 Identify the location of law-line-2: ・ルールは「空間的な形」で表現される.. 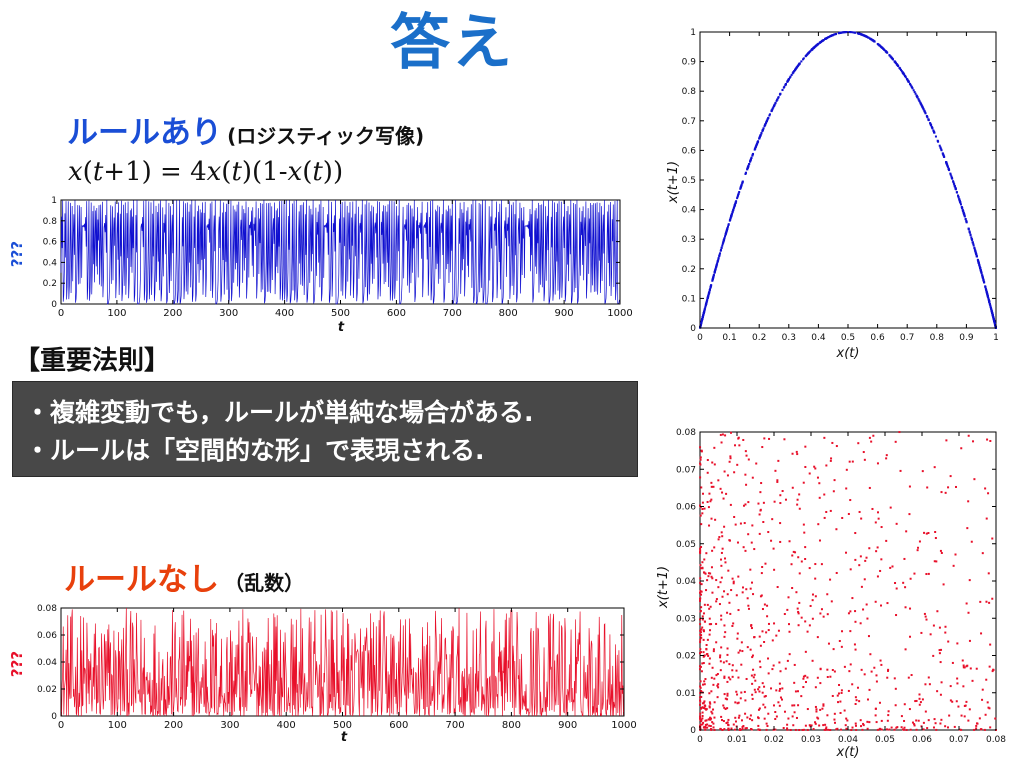
(255, 450).